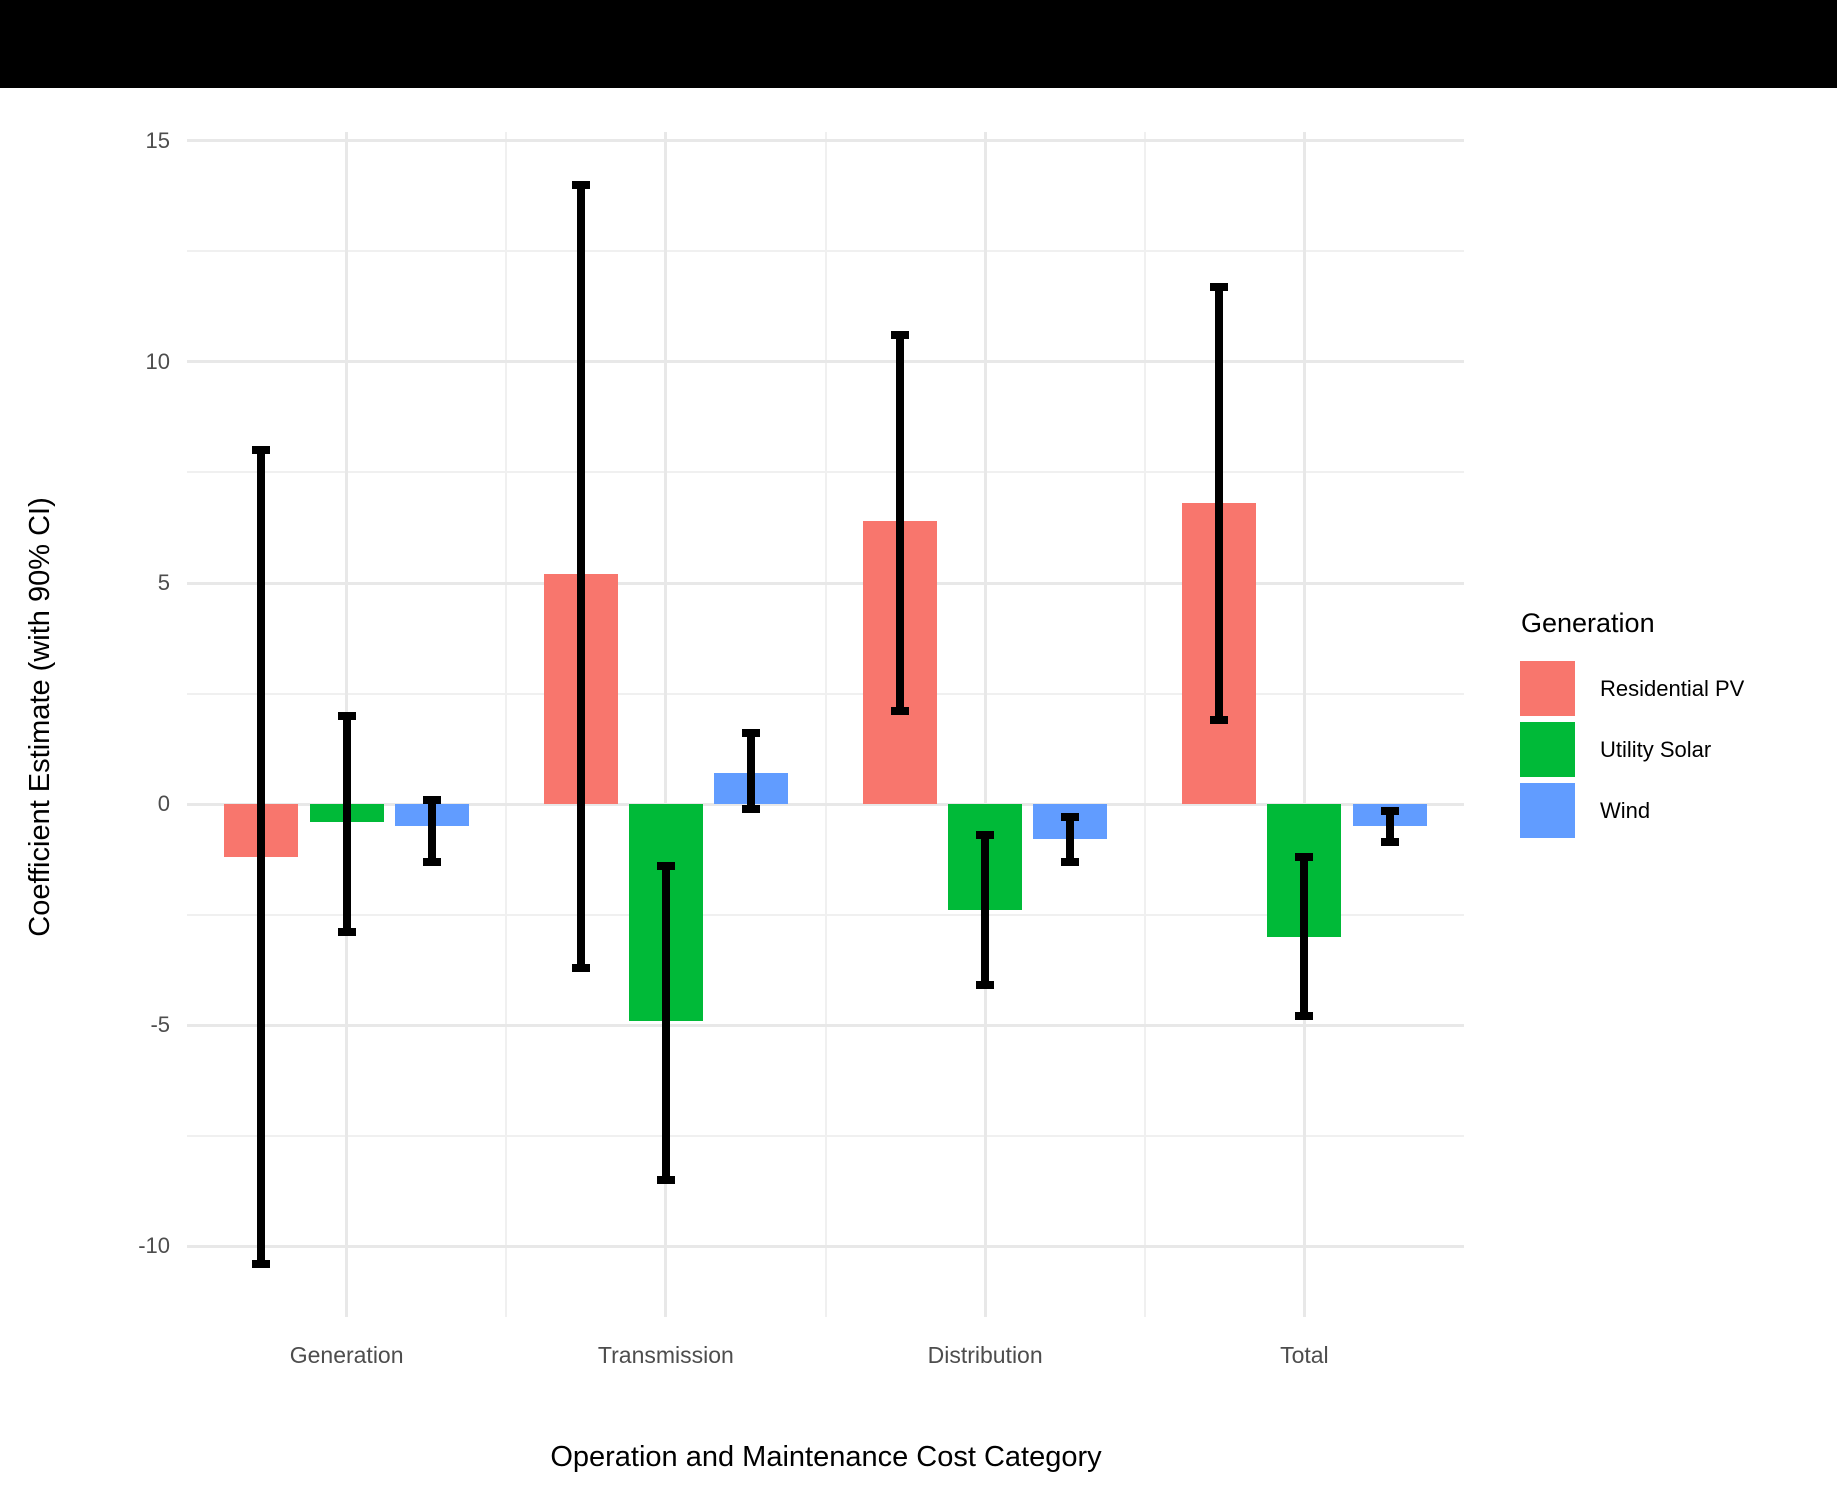  I want to click on error-bar-line-utility-solar-generation, so click(346, 824).